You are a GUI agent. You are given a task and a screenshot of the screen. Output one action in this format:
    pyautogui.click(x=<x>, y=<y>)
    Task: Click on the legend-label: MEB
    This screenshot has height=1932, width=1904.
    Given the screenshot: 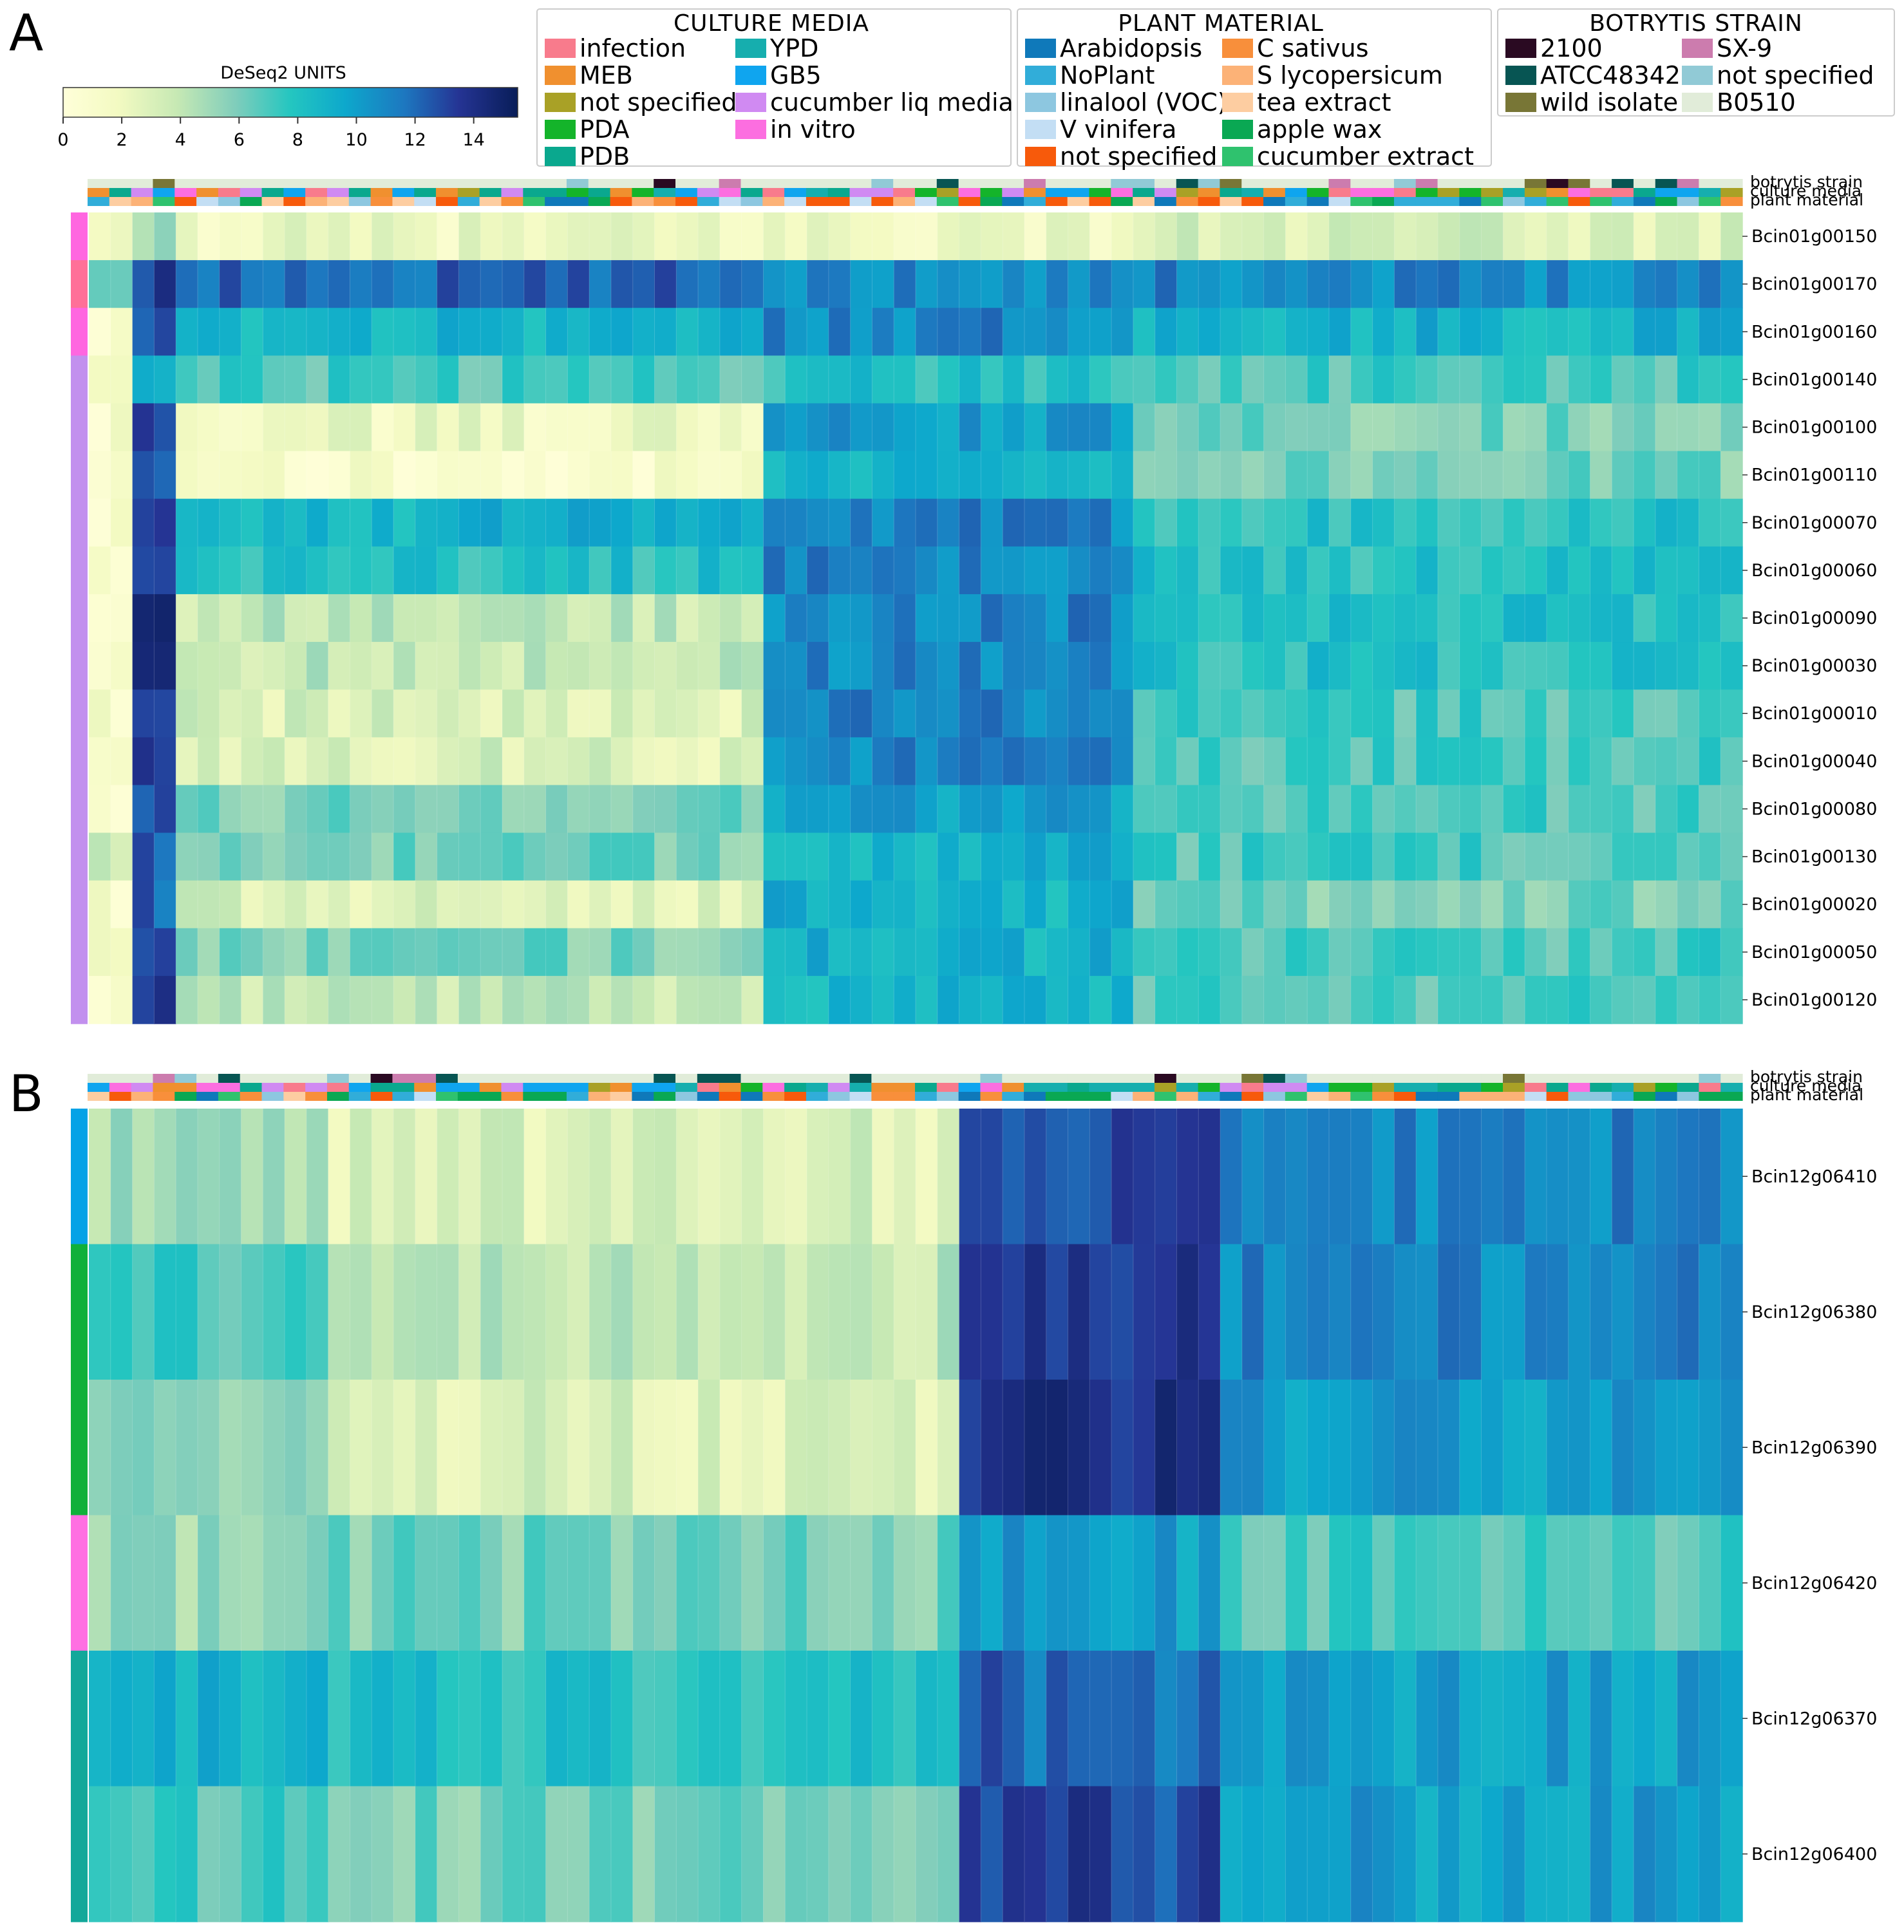 What is the action you would take?
    pyautogui.click(x=606, y=75)
    